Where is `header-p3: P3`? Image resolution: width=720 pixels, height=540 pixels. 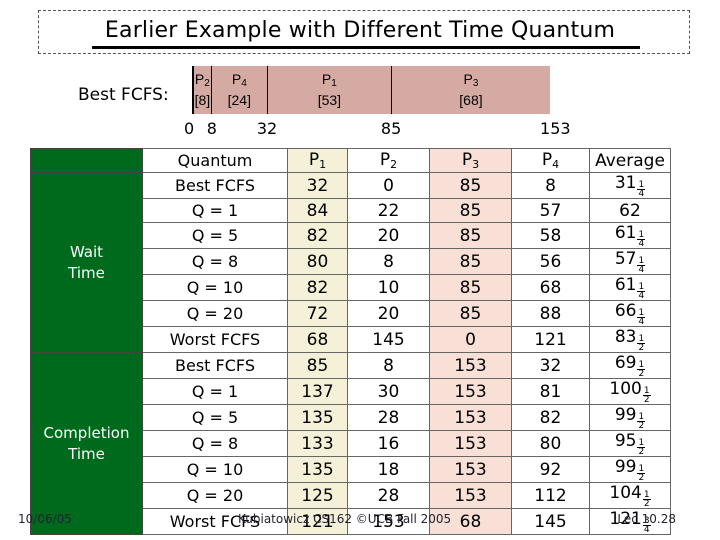 header-p3: P3 is located at coordinates (470, 160).